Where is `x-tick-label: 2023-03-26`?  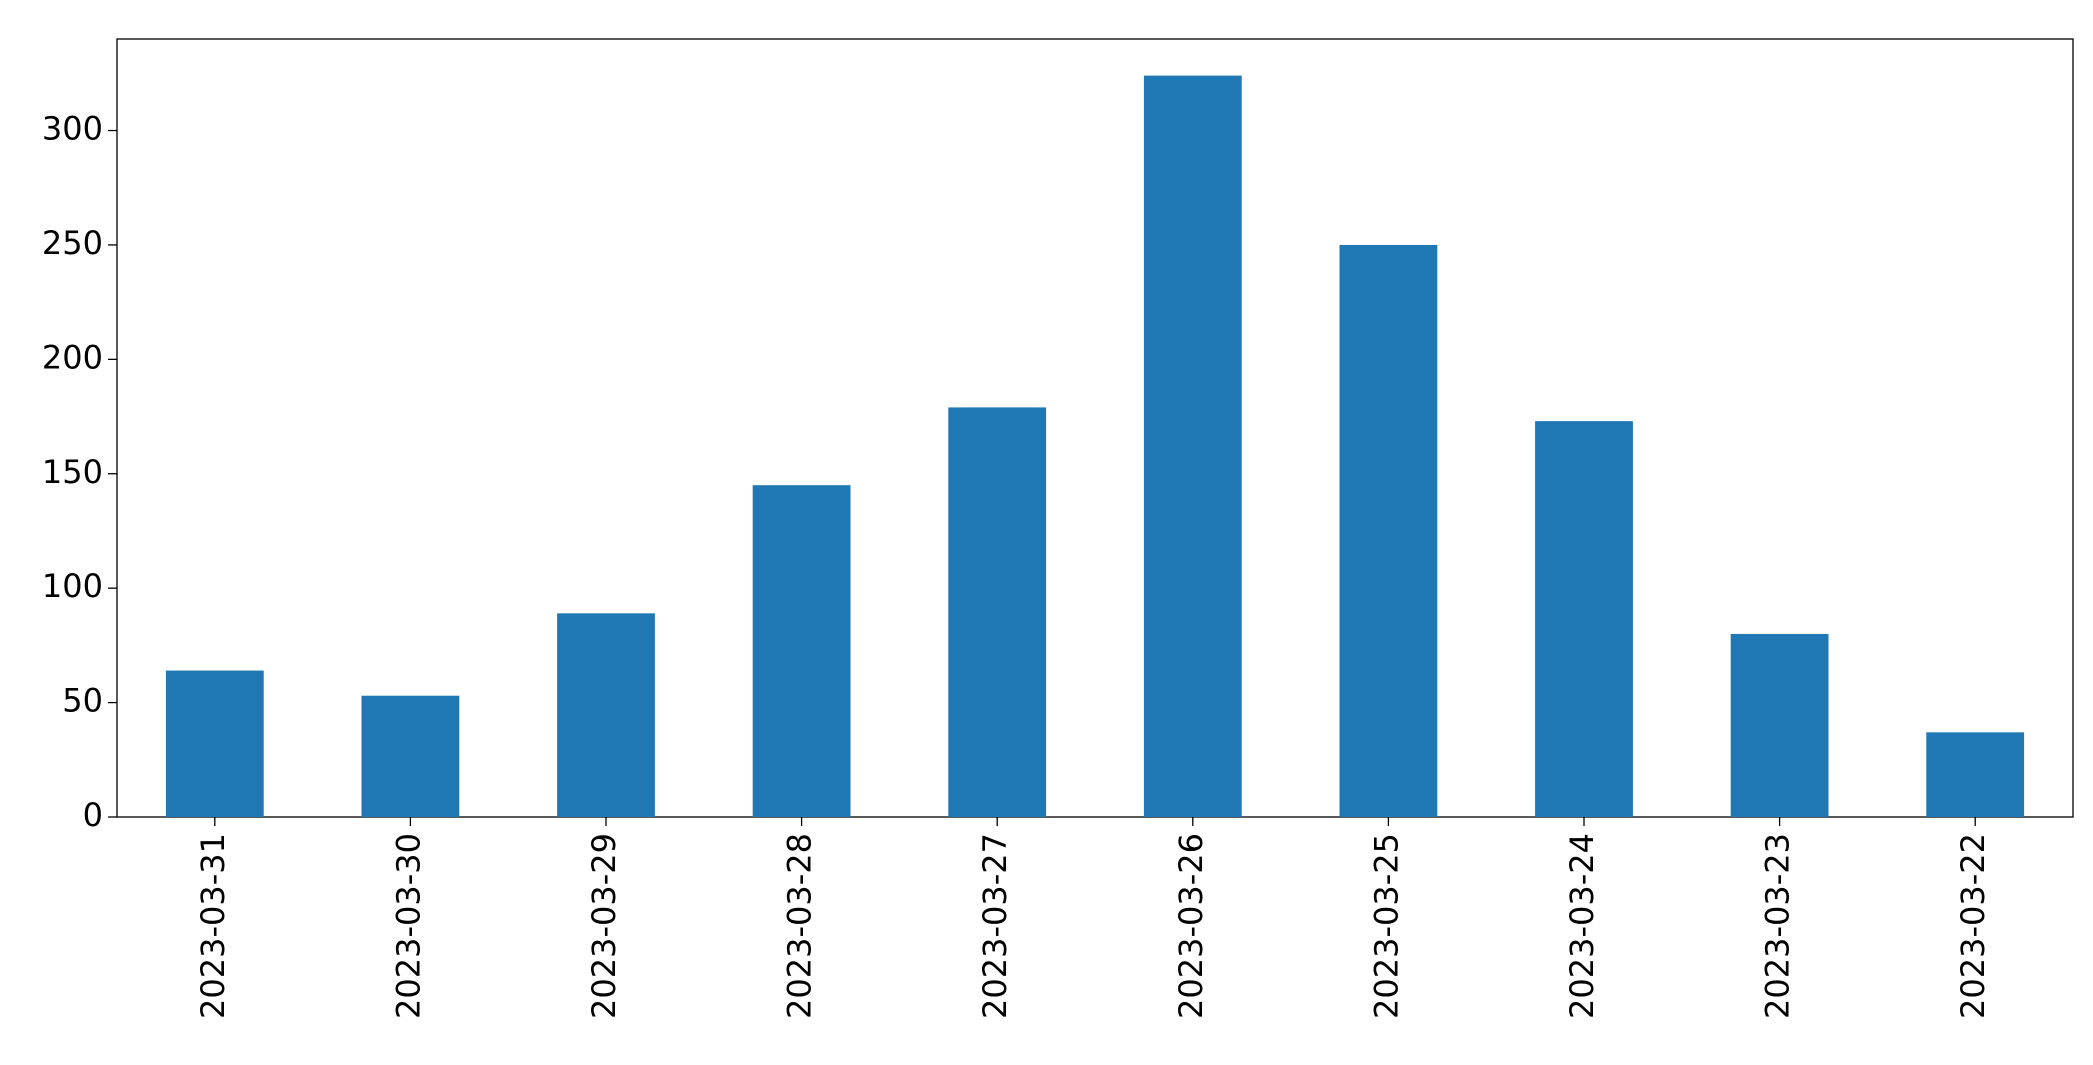 x-tick-label: 2023-03-26 is located at coordinates (1191, 926).